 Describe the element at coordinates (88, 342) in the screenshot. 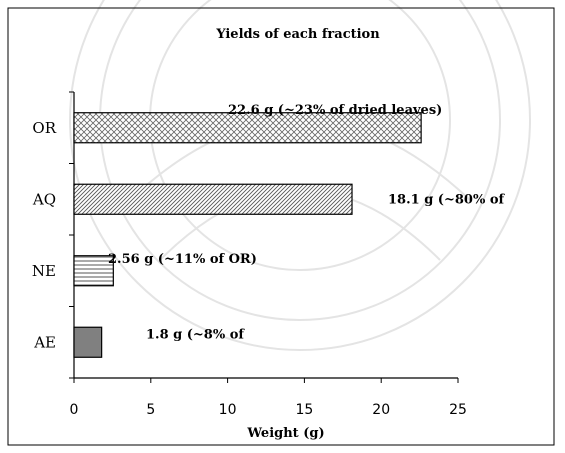

I see `bar-ae` at that location.